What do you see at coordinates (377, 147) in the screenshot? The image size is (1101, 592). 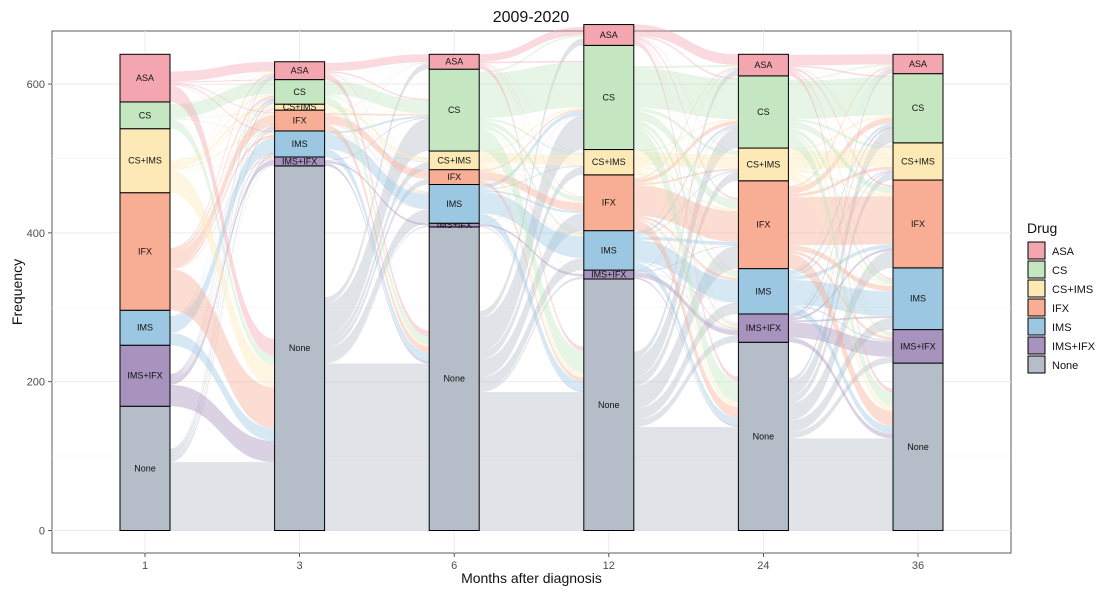 I see `flow-ifx-to-ifx` at bounding box center [377, 147].